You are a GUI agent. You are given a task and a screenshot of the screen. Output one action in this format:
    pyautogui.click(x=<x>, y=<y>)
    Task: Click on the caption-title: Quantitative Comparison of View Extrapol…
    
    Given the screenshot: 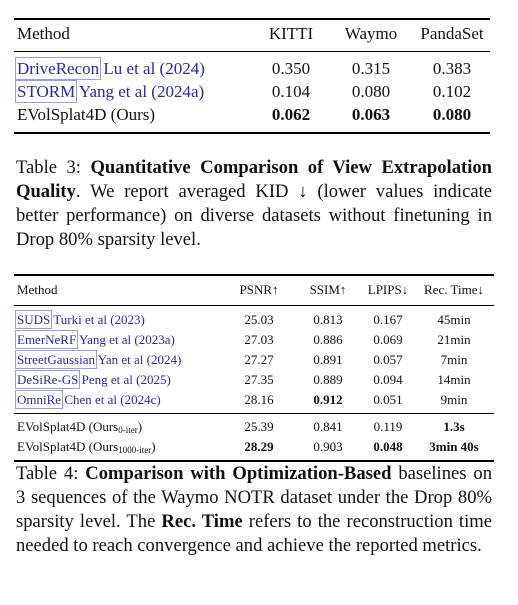 What is the action you would take?
    pyautogui.click(x=254, y=179)
    